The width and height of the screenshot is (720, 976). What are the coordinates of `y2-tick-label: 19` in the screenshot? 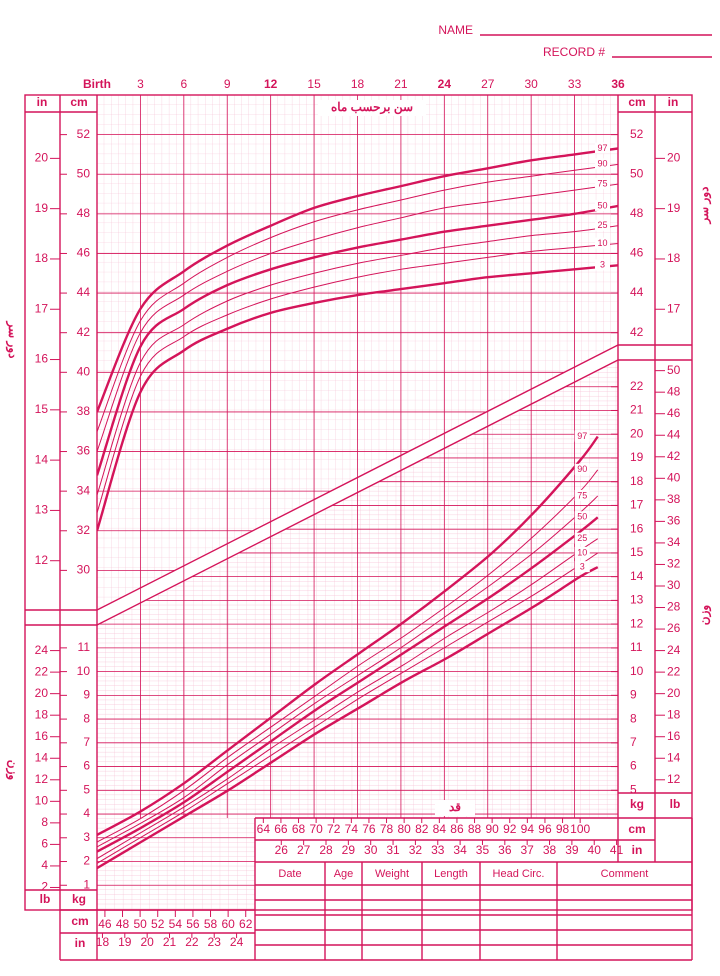 It's located at (42, 208).